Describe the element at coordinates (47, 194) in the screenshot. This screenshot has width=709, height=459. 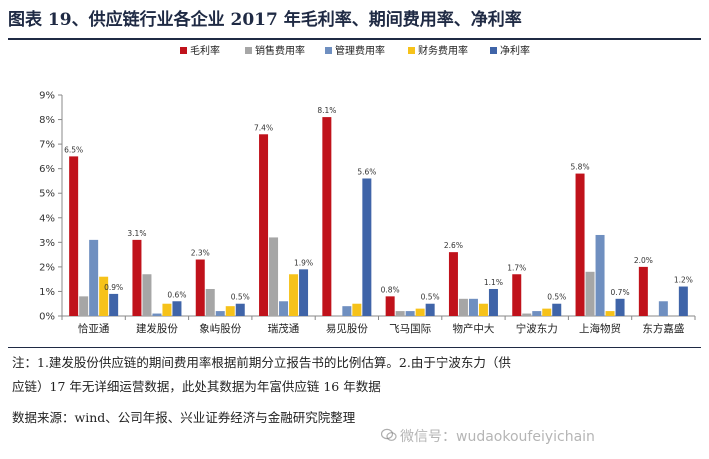
I see `y-tick-label: 5%` at that location.